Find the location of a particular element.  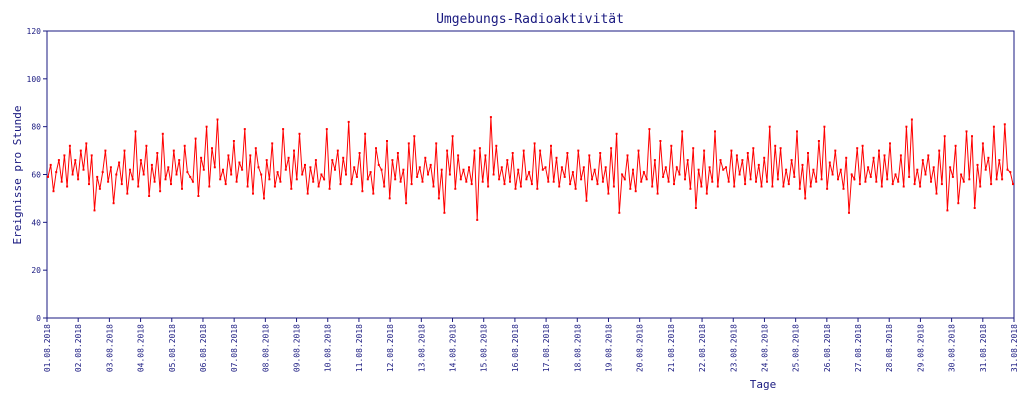

x-axis-label: Tage is located at coordinates (763, 384).